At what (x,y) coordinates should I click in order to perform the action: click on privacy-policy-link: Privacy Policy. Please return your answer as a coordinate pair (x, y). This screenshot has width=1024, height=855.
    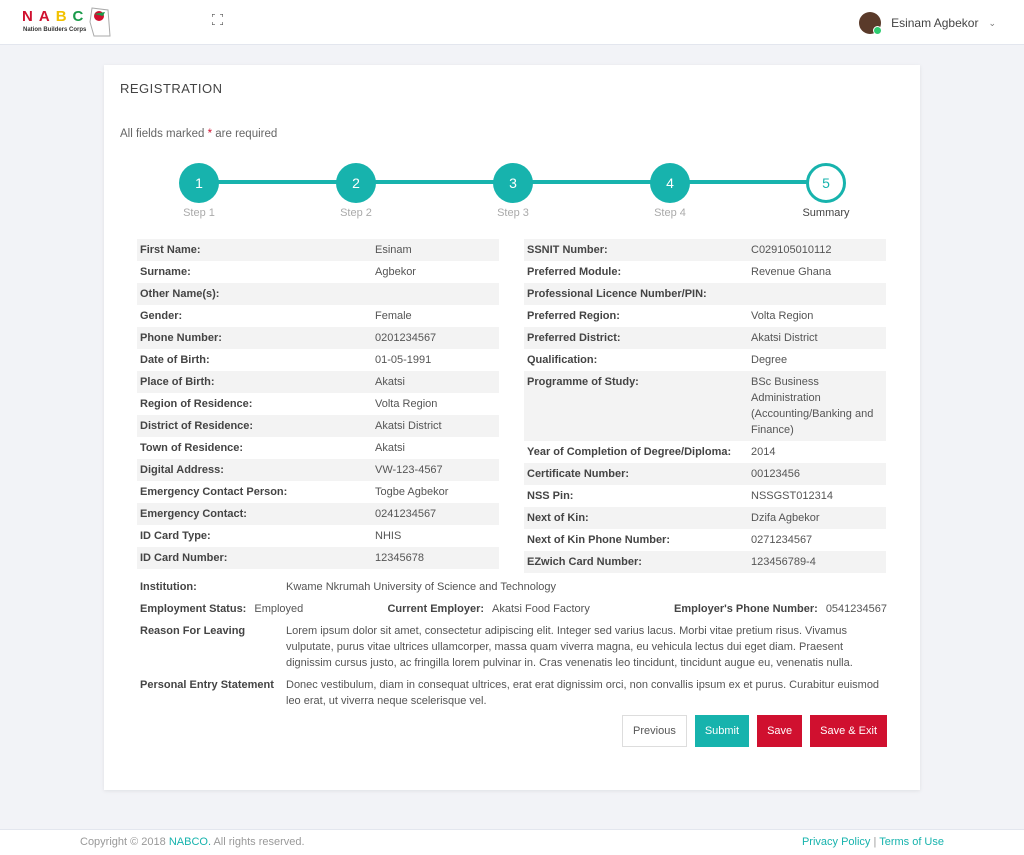
    Looking at the image, I should click on (836, 842).